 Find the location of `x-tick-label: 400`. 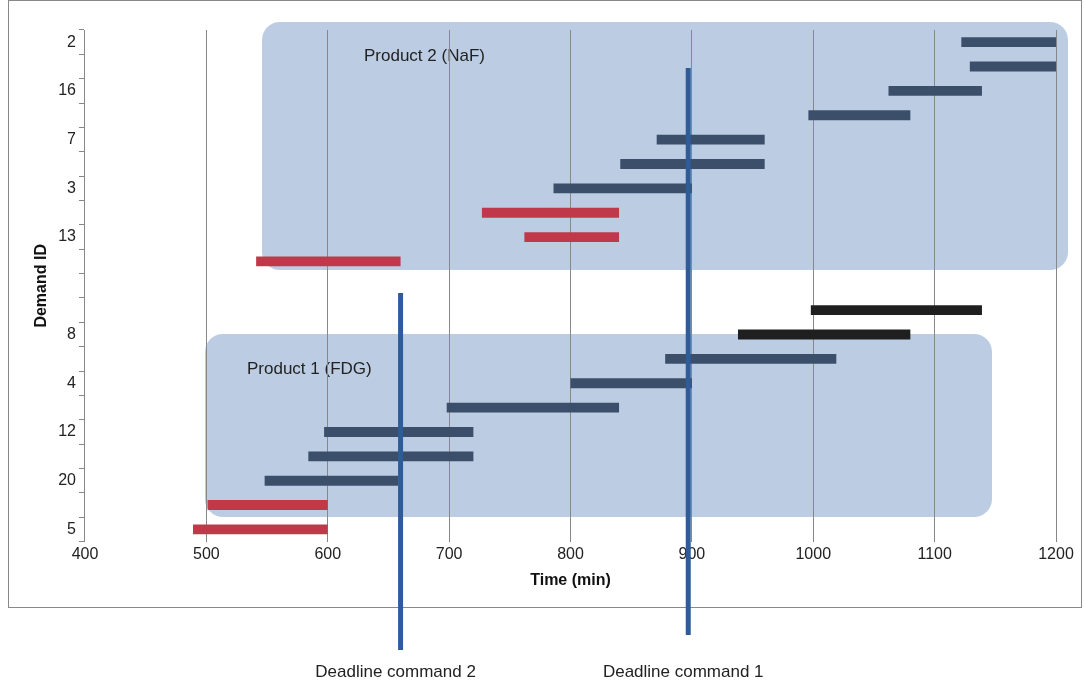

x-tick-label: 400 is located at coordinates (85, 553).